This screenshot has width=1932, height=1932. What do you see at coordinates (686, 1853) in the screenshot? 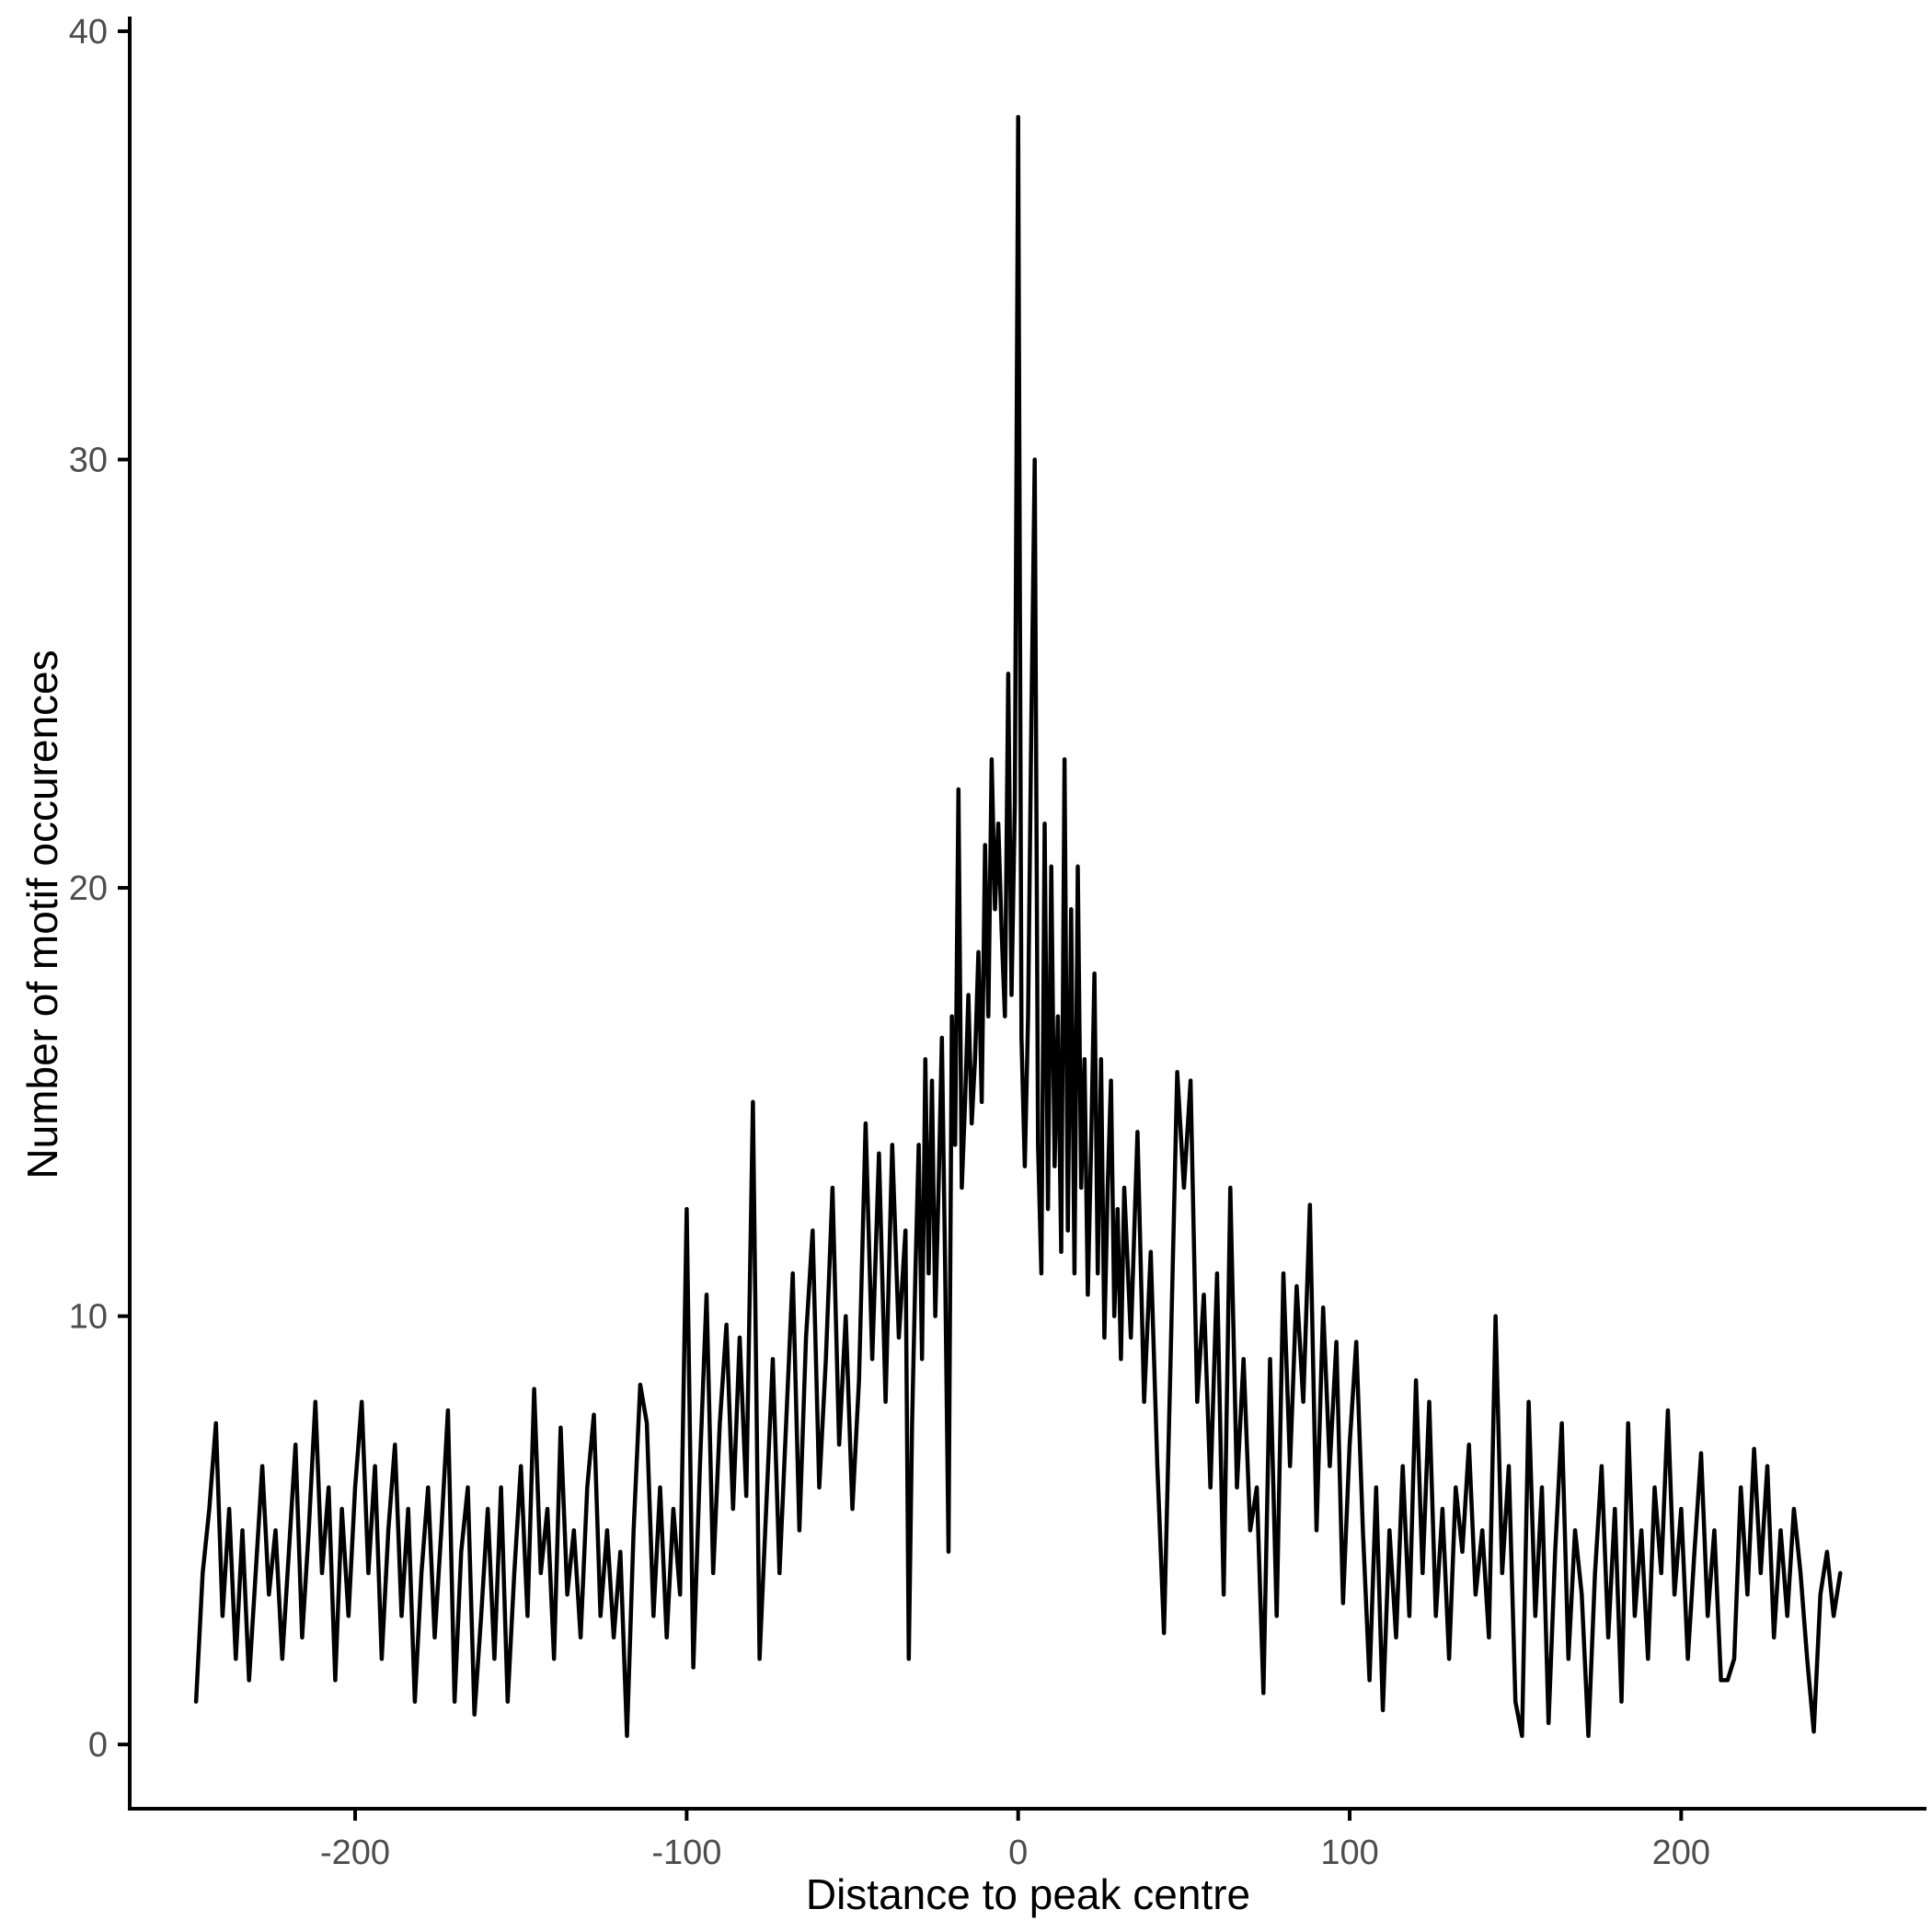
I see `x-tick-label: -100` at bounding box center [686, 1853].